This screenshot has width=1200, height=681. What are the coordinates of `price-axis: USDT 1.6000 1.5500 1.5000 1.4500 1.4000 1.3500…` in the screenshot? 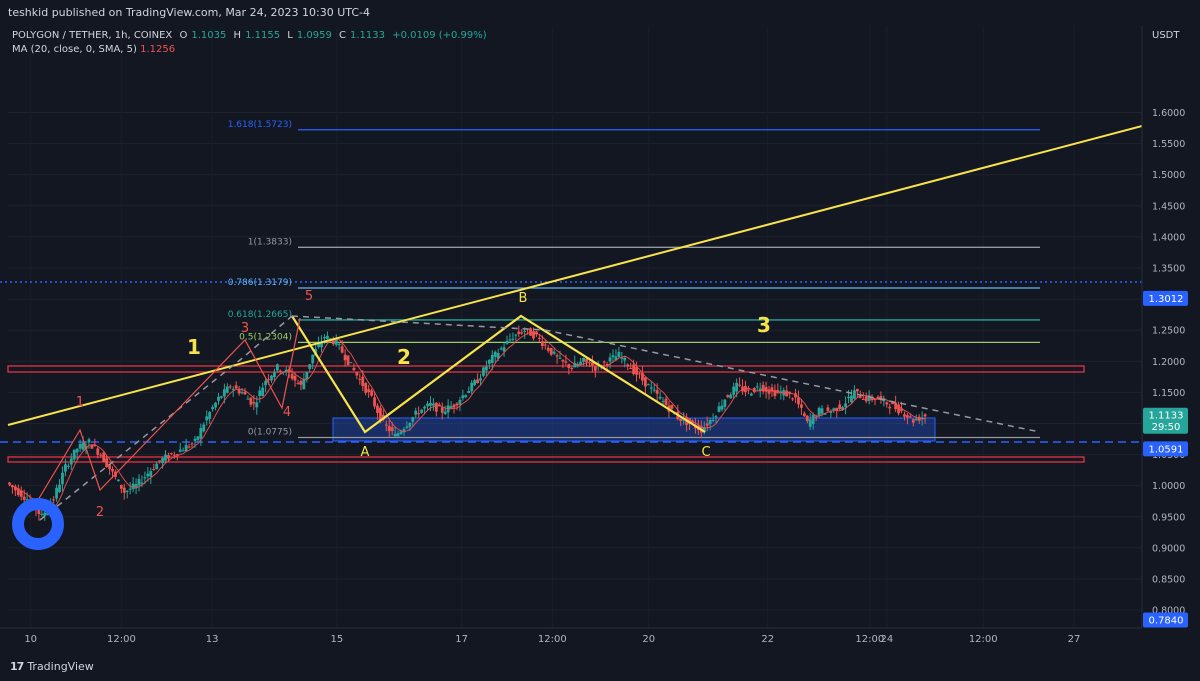 It's located at (1170, 339).